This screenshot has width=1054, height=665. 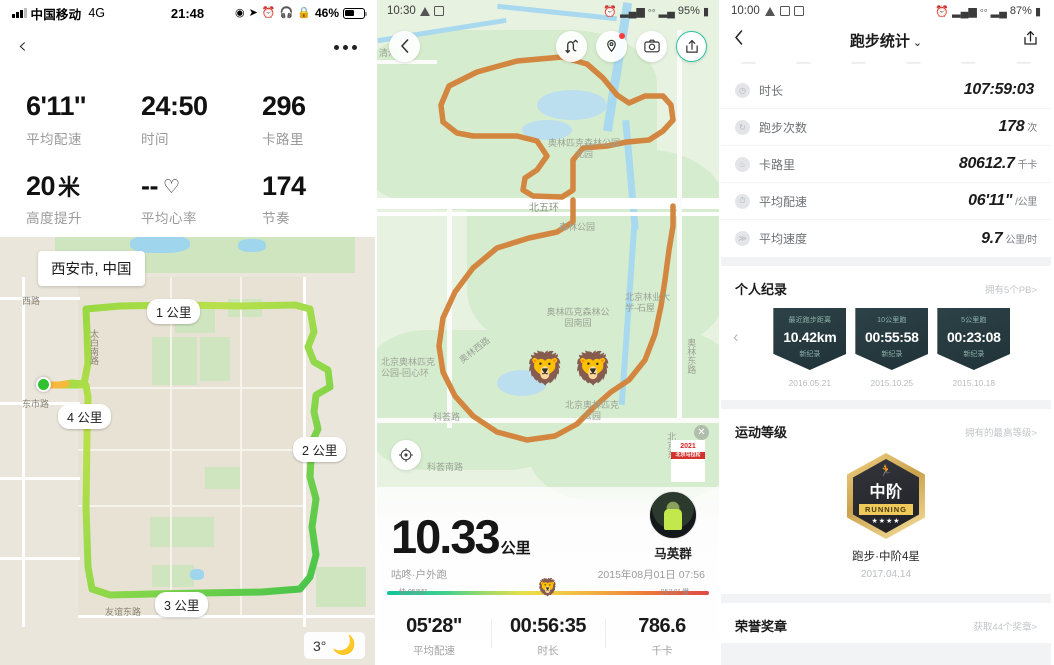 What do you see at coordinates (253, 12) in the screenshot?
I see `location-arrow-icon: ➤` at bounding box center [253, 12].